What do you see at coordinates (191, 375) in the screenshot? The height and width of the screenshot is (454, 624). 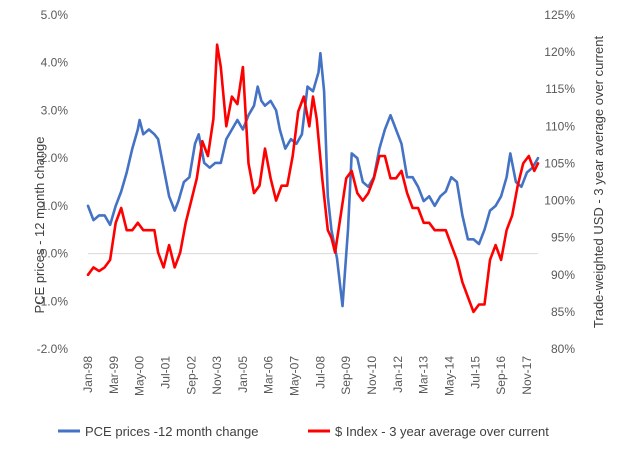 I see `x-tick-label: Sep-02` at bounding box center [191, 375].